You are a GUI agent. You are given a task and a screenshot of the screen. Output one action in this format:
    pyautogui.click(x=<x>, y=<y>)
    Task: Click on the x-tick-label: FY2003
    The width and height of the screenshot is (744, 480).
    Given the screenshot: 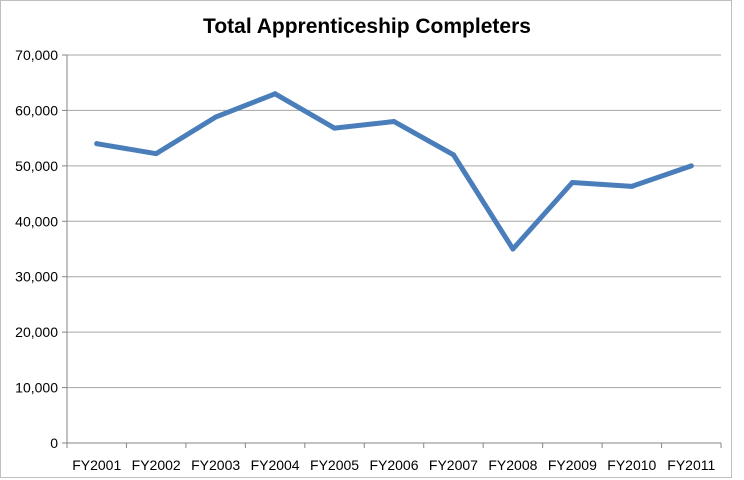 What is the action you would take?
    pyautogui.click(x=215, y=465)
    